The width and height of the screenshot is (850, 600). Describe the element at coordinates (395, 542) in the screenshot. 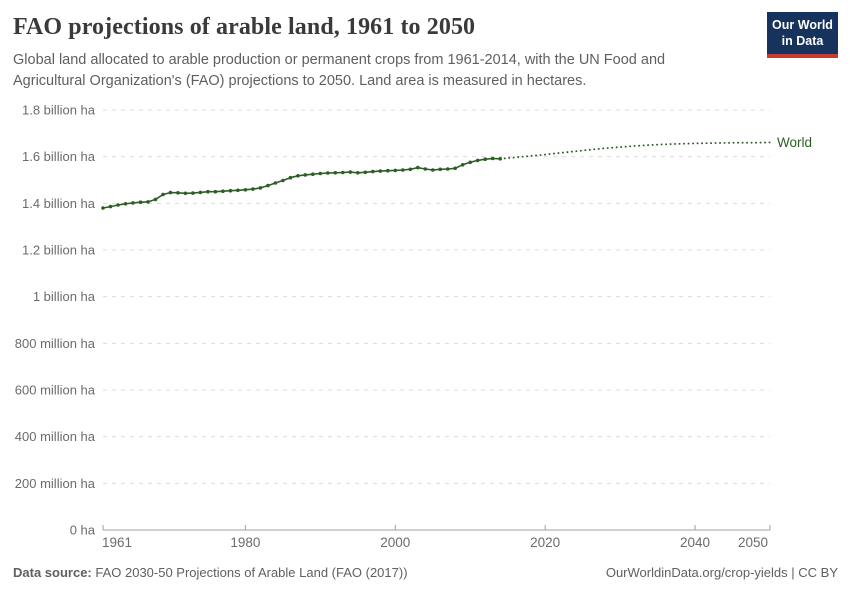

I see `x-tick-label: 2000` at that location.